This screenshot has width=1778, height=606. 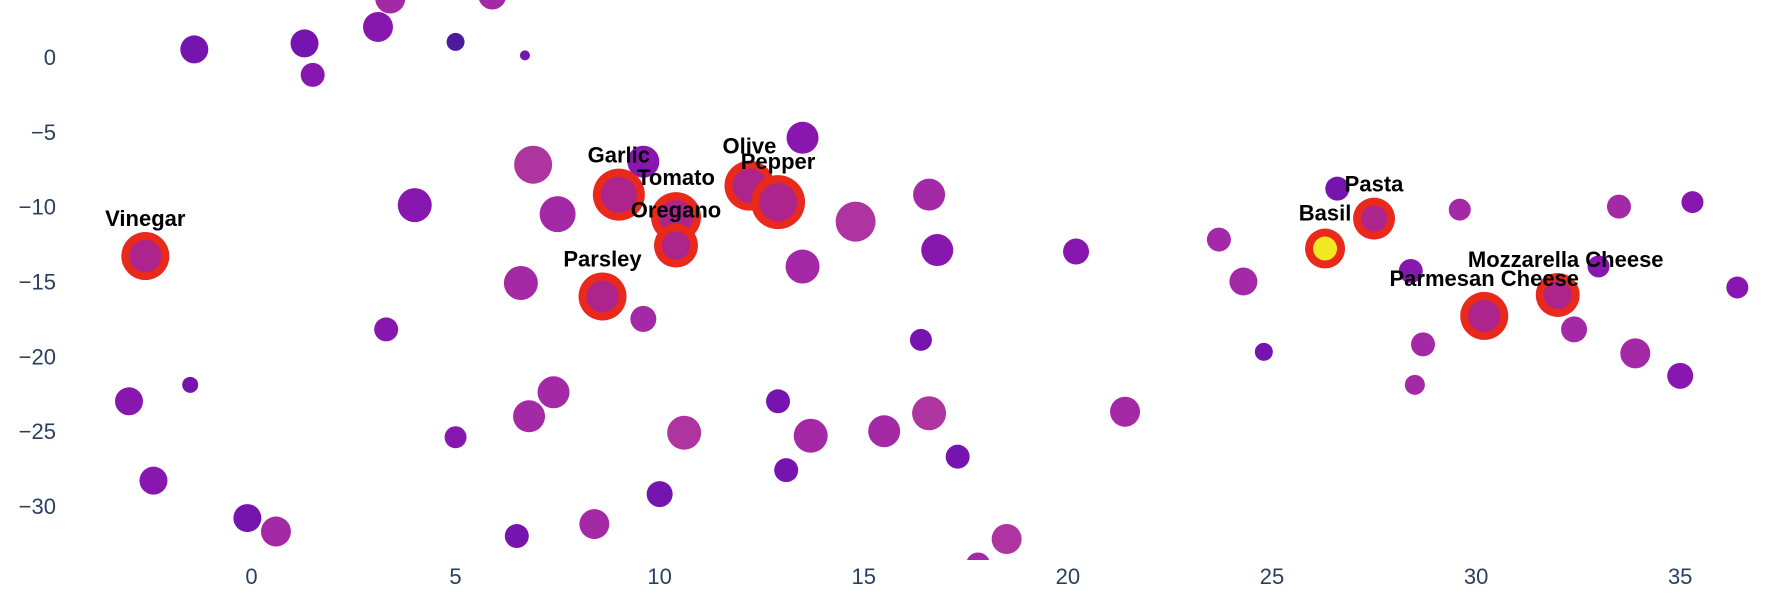 I want to click on point-label: Pasta, so click(x=1374, y=184).